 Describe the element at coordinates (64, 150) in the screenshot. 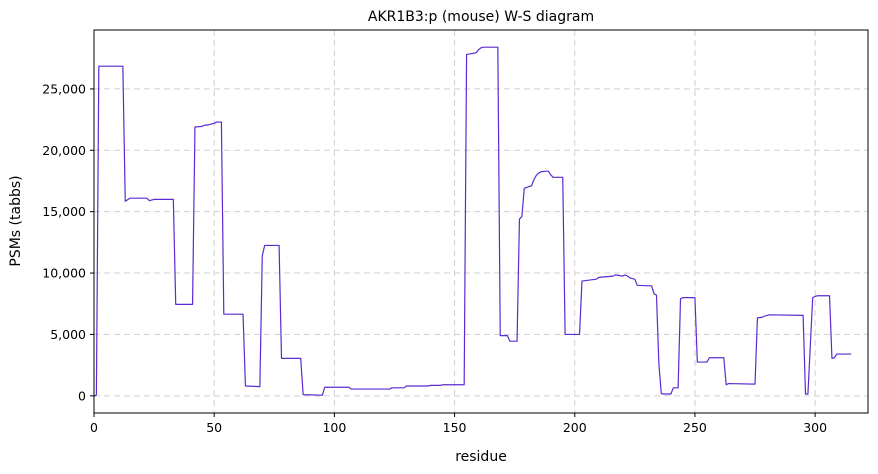

I see `y-tick-label: 20,000` at that location.